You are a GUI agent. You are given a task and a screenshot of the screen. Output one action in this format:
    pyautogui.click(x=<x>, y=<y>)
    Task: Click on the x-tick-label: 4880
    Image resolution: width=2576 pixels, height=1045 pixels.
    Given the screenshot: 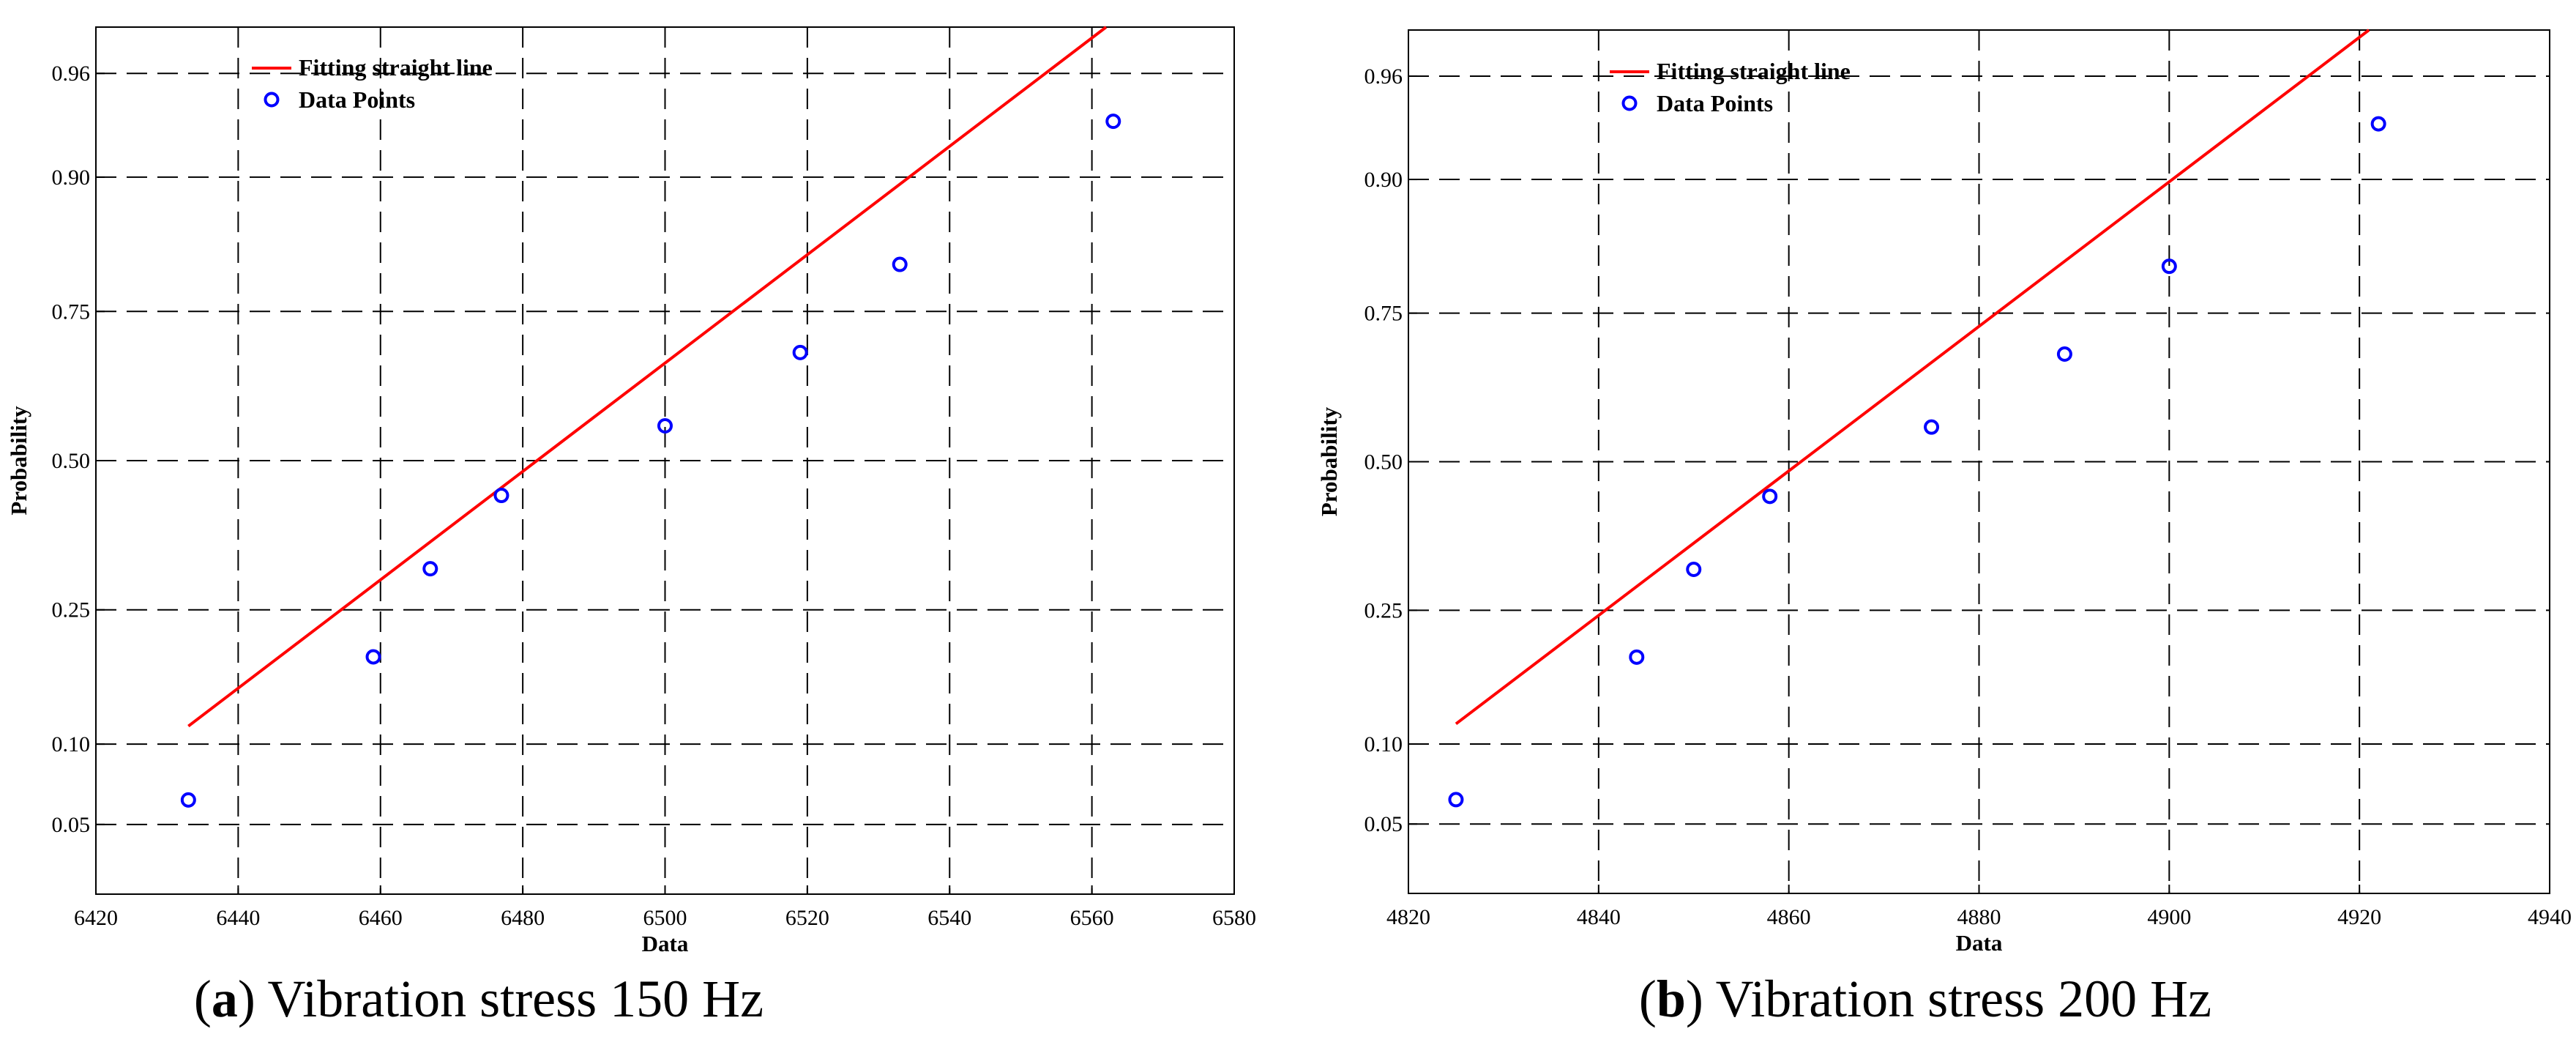 What is the action you would take?
    pyautogui.click(x=1979, y=917)
    